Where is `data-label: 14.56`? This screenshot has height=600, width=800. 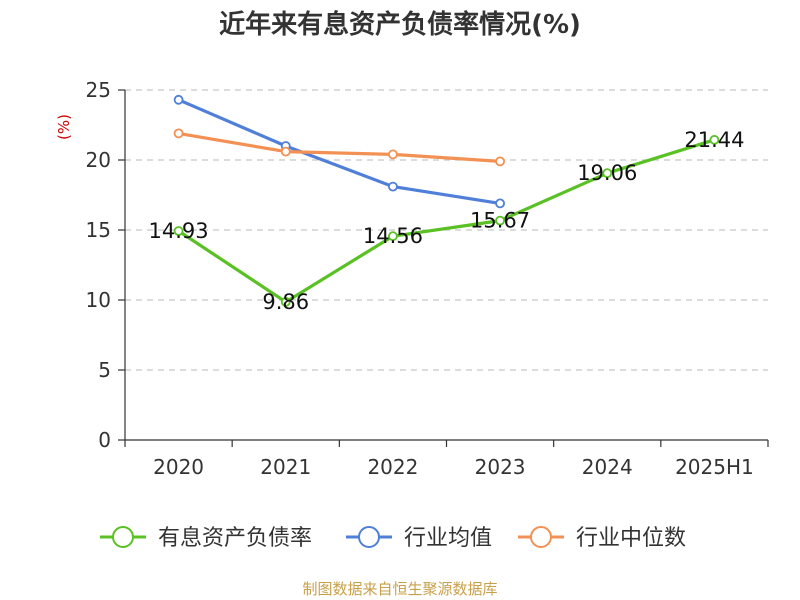
data-label: 14.56 is located at coordinates (393, 236).